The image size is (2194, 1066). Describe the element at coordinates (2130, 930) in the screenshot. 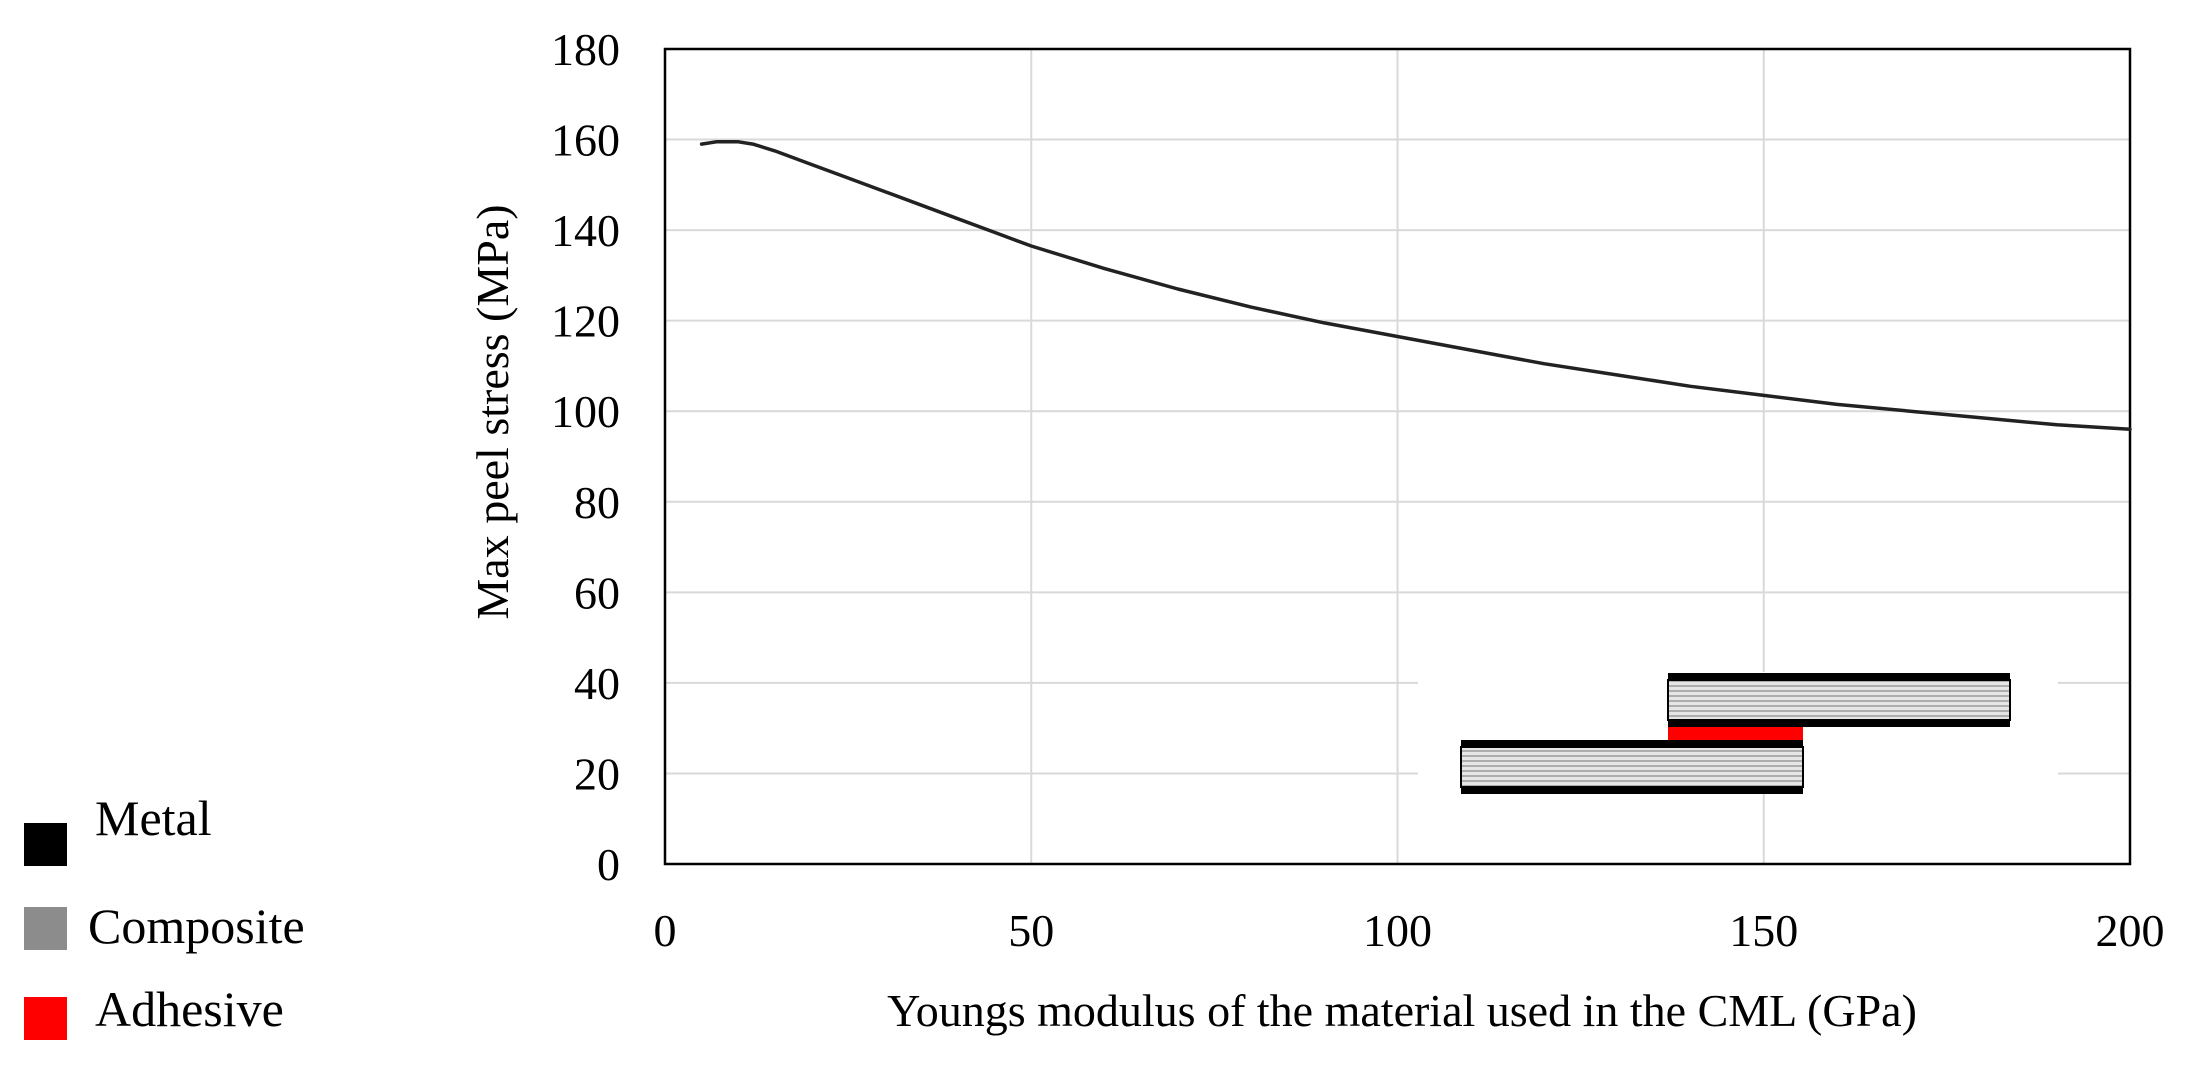

I see `x-tick-label: 200` at that location.